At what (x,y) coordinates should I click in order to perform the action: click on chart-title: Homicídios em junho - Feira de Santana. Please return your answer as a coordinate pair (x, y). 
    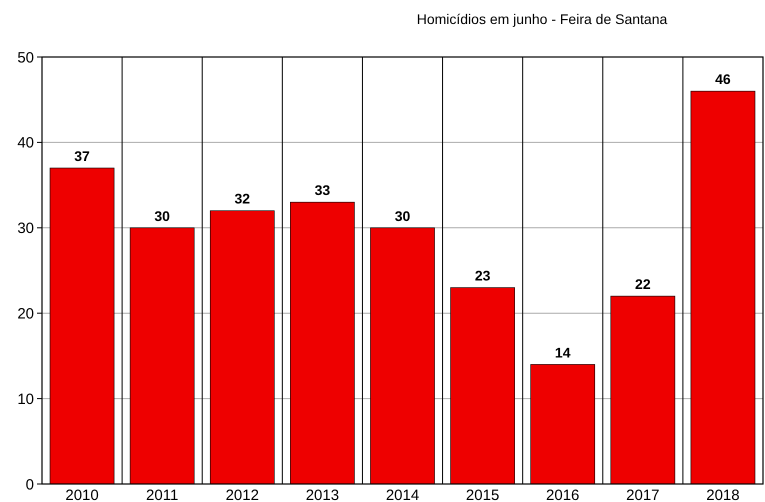
    Looking at the image, I should click on (542, 19).